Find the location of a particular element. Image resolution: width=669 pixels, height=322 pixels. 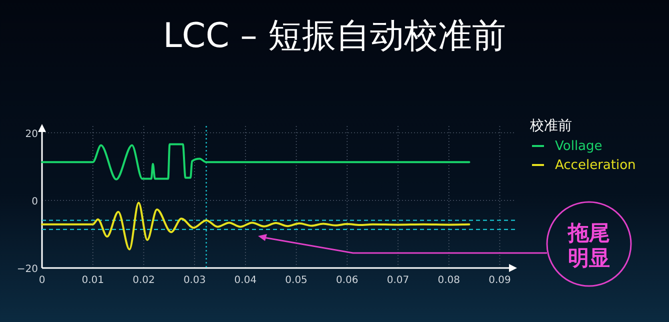

chart-title: LCC – 短振自动校准前 is located at coordinates (334, 36).